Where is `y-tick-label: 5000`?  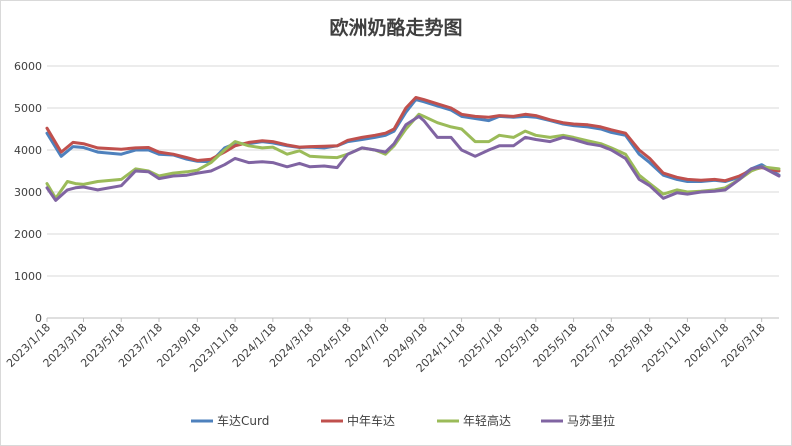 y-tick-label: 5000 is located at coordinates (28, 108).